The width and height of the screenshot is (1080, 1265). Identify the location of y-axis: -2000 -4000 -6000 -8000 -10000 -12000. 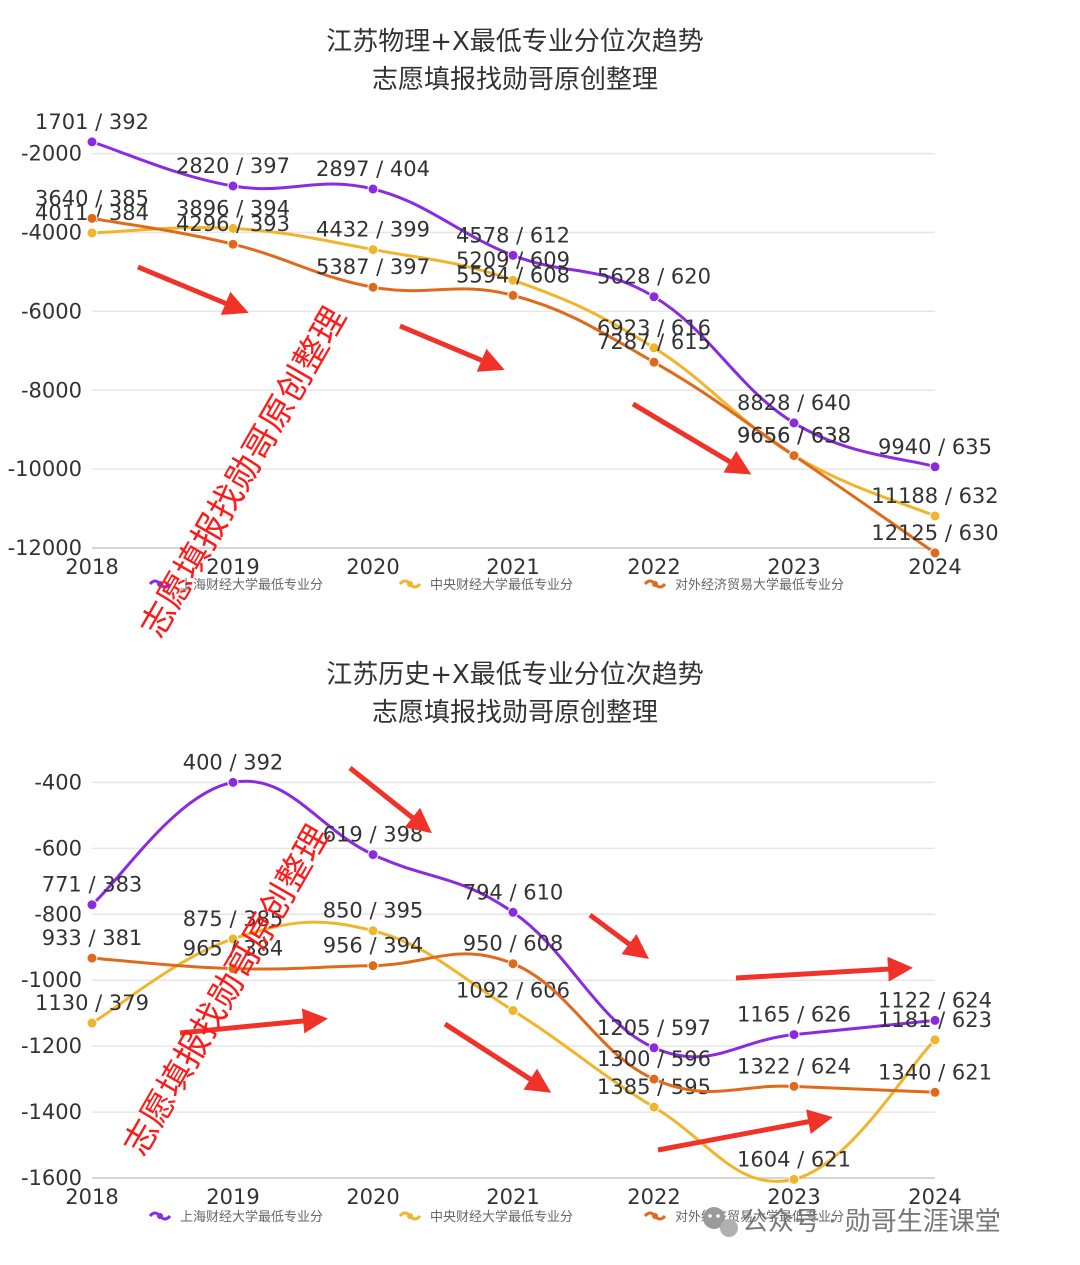
(45, 351).